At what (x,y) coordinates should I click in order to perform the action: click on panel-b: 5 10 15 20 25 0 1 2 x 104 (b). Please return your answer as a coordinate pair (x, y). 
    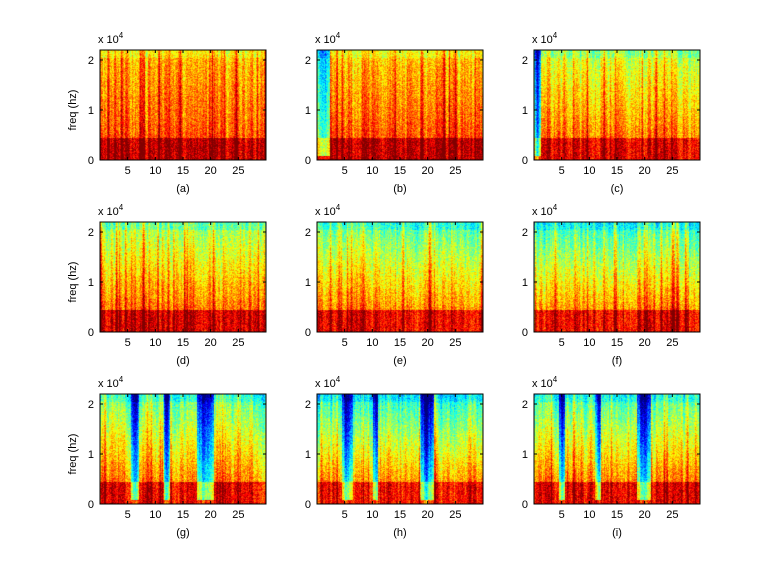
    Looking at the image, I should click on (394, 113).